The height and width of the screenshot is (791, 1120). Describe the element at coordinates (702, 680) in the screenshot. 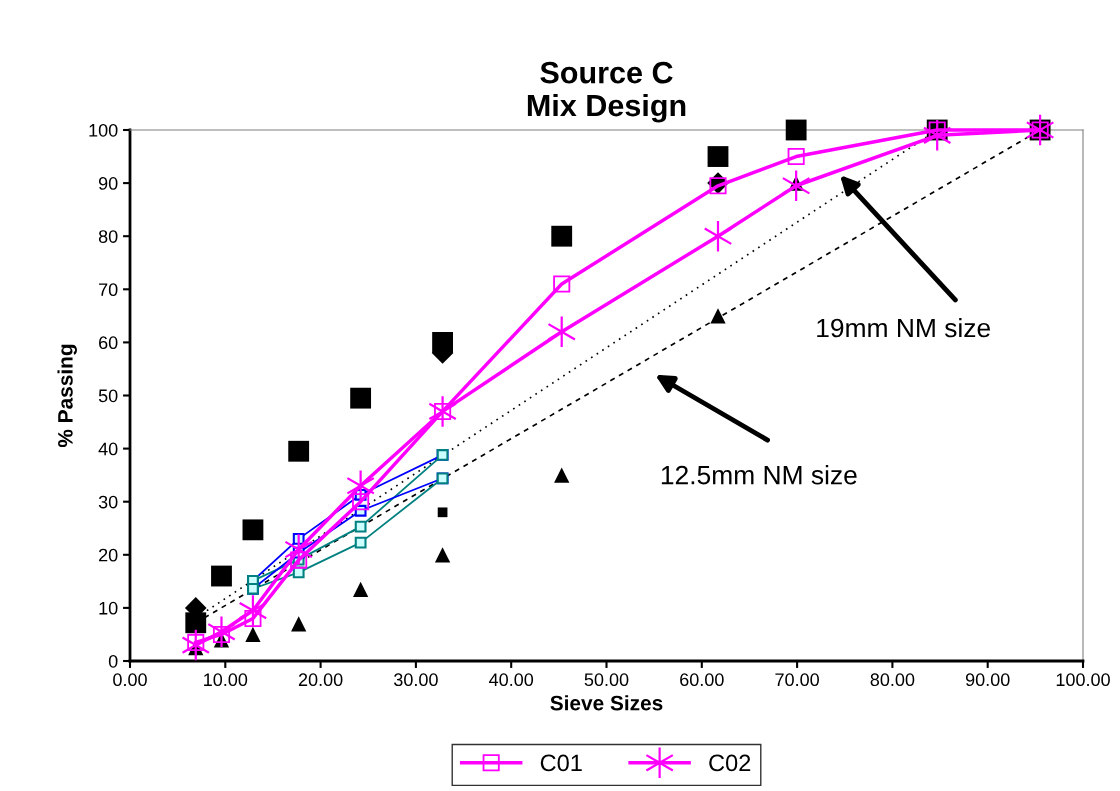

I see `x-tick-label: 60.00` at that location.